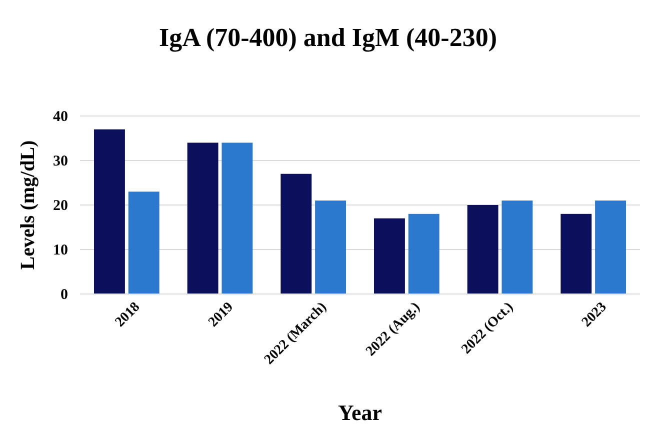  What do you see at coordinates (328, 37) in the screenshot?
I see `chart-title: IgA (70-400) and IgM (40-230)` at bounding box center [328, 37].